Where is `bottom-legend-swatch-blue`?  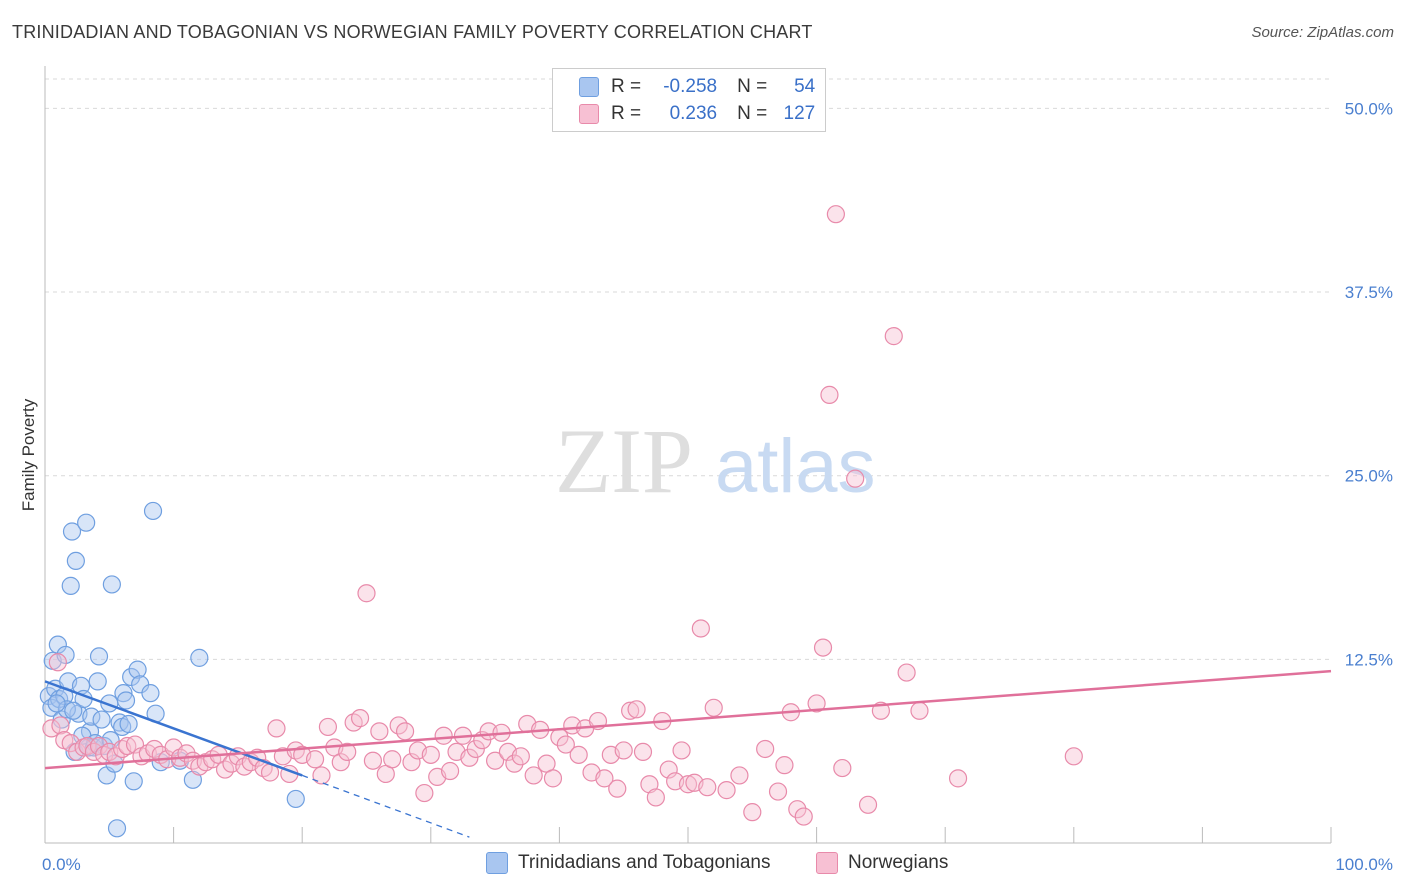 bottom-legend-swatch-blue is located at coordinates (497, 863).